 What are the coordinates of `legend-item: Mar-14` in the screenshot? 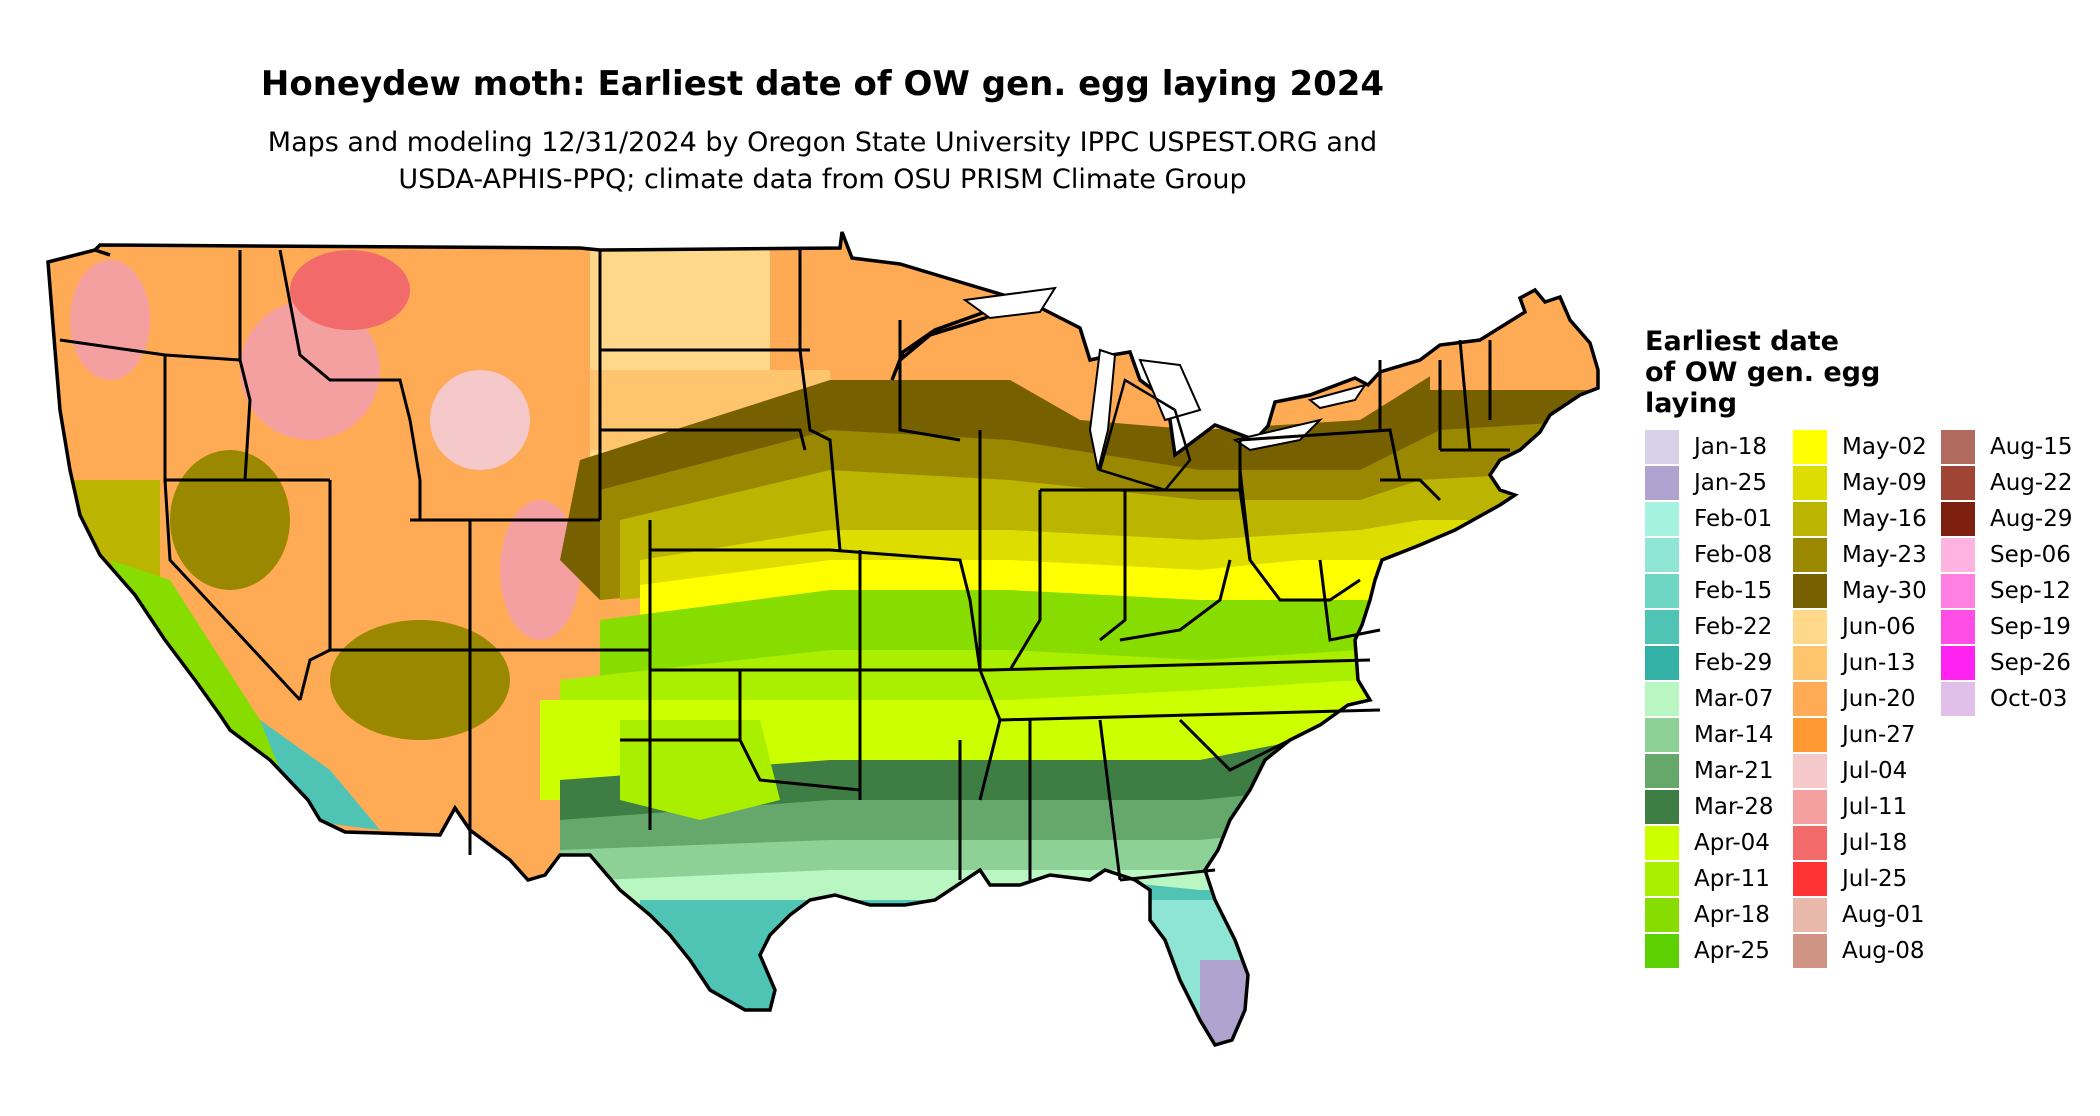 It's located at (1719, 736).